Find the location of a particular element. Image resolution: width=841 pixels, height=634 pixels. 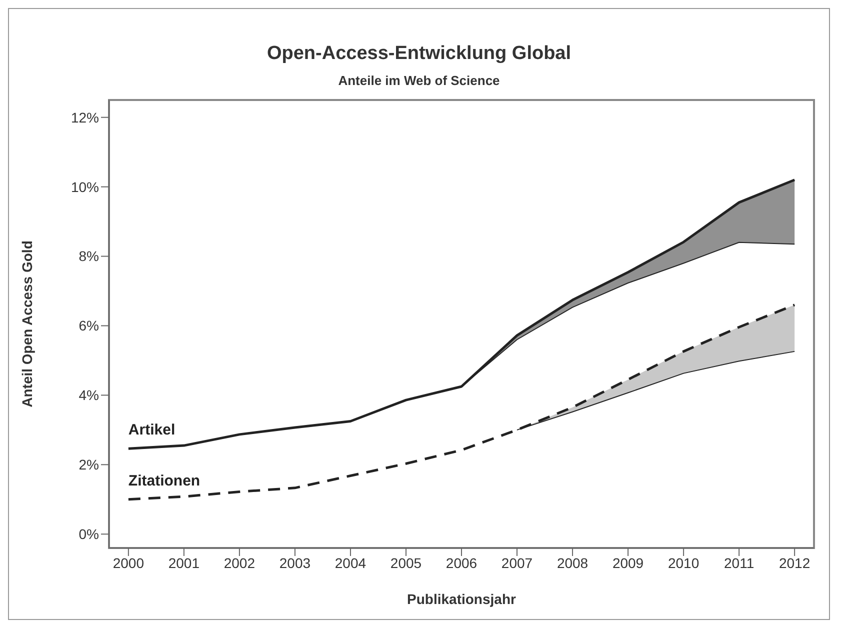

y-tick-label: 2% is located at coordinates (88, 464).